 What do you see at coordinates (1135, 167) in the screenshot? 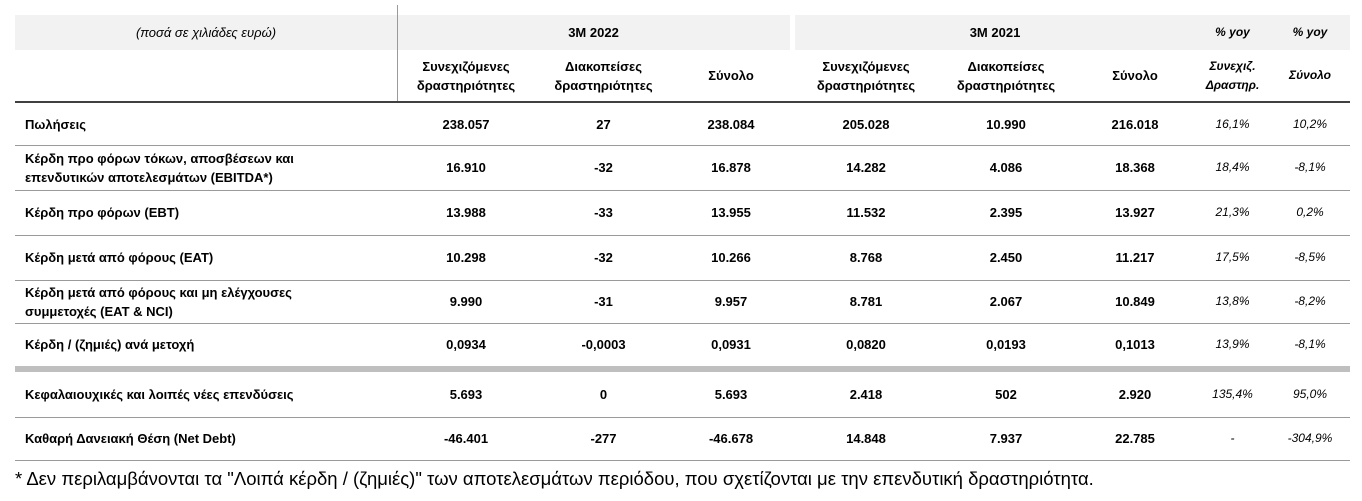
I see `cell: 18.368` at bounding box center [1135, 167].